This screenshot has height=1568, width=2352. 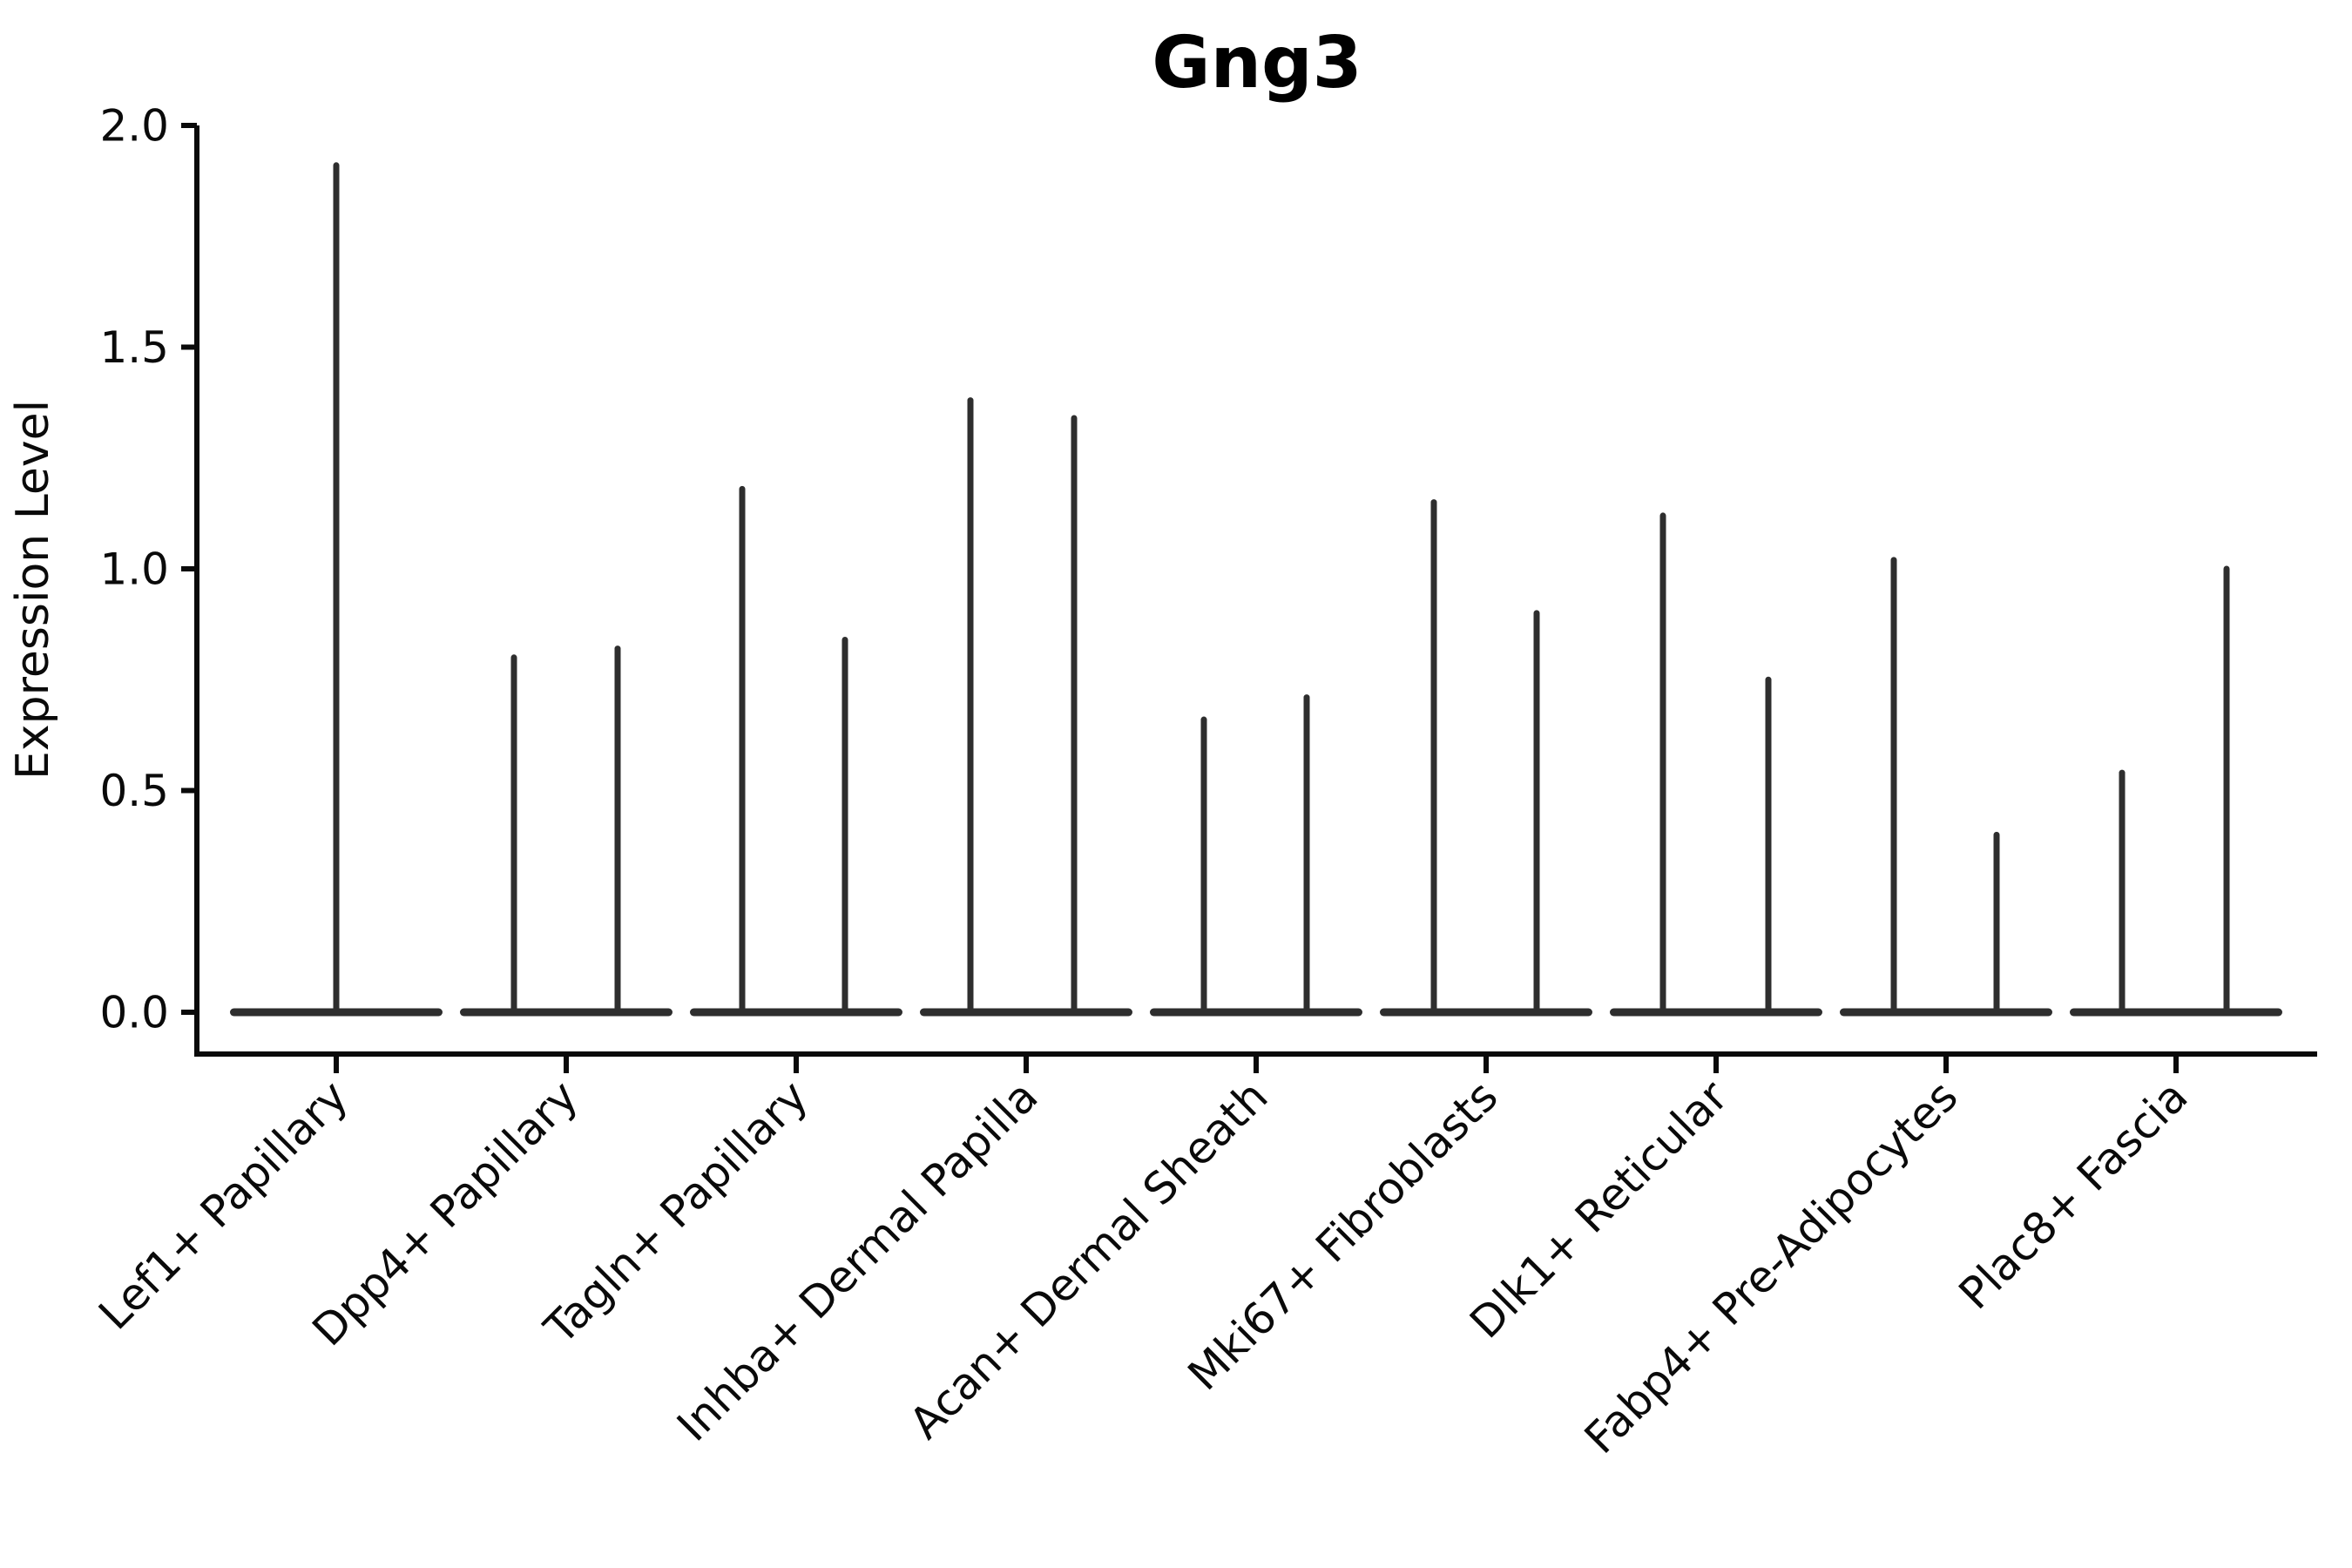 What do you see at coordinates (223, 1205) in the screenshot?
I see `x-tick-label: Lef1+ Papillary` at bounding box center [223, 1205].